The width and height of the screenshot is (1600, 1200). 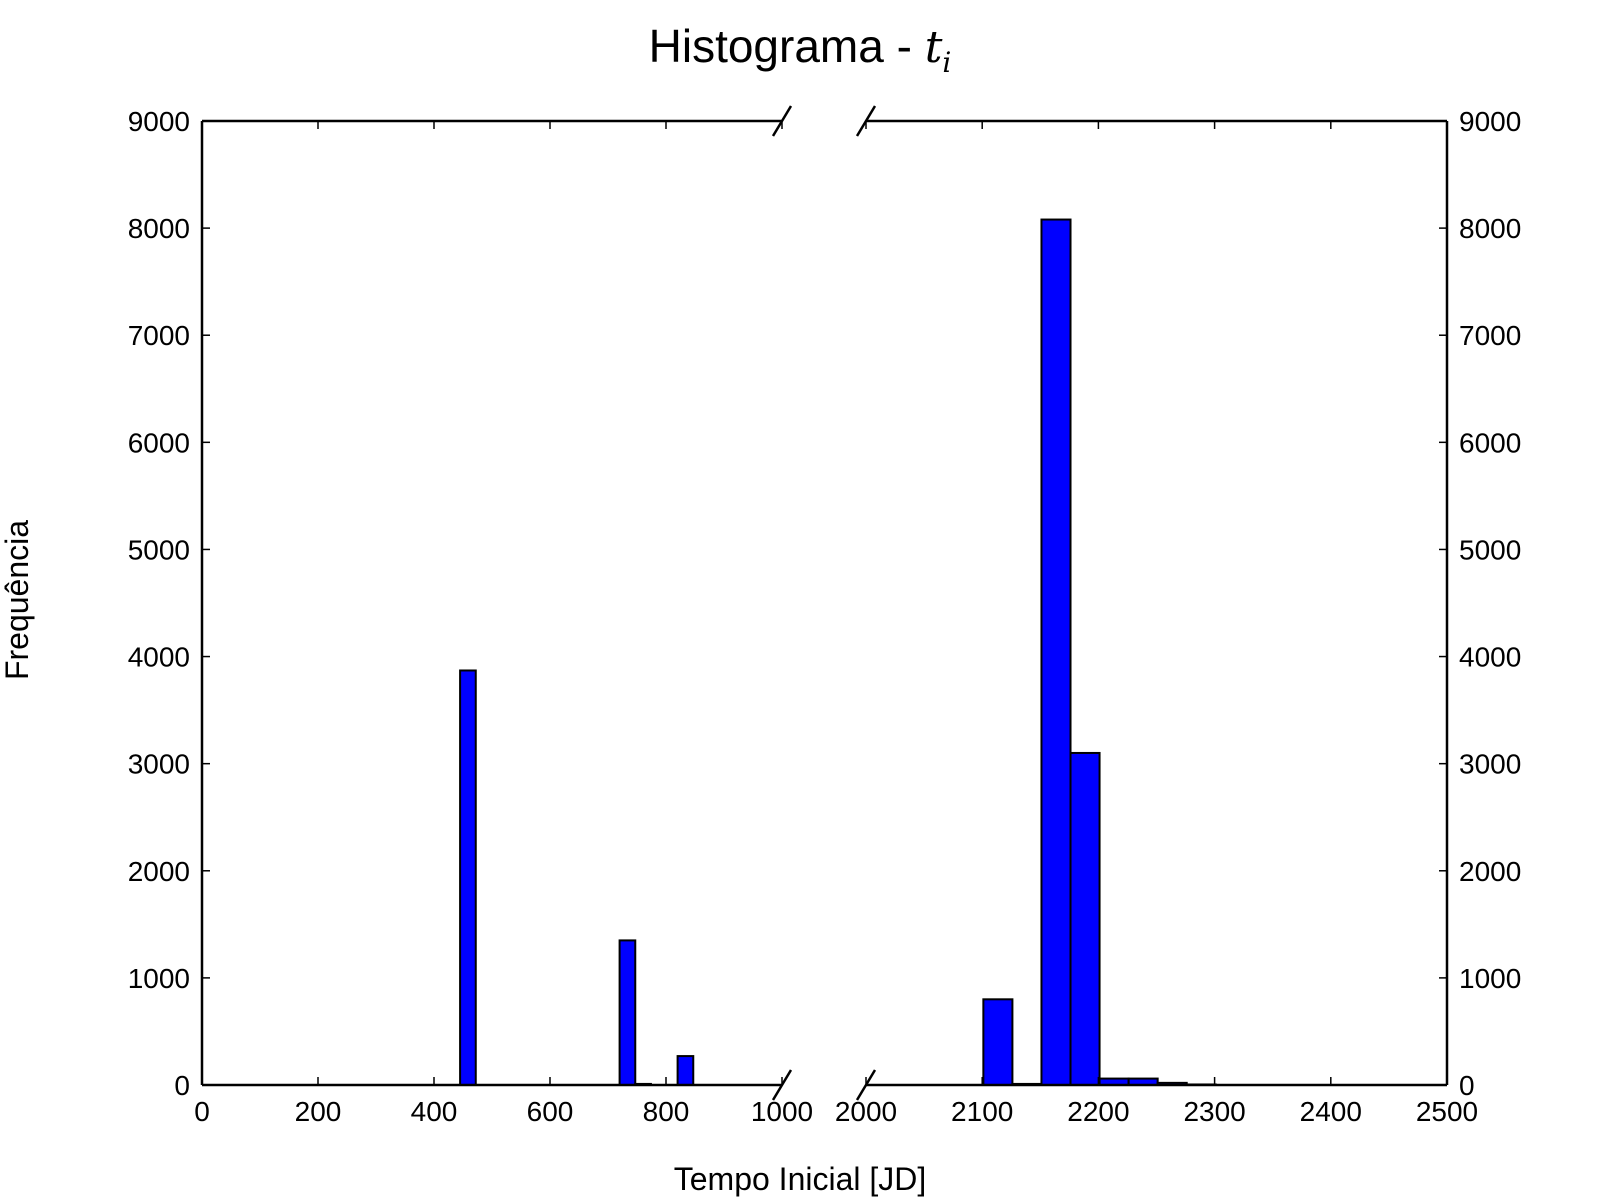 What do you see at coordinates (1098, 1111) in the screenshot?
I see `x-tick-label: 2200` at bounding box center [1098, 1111].